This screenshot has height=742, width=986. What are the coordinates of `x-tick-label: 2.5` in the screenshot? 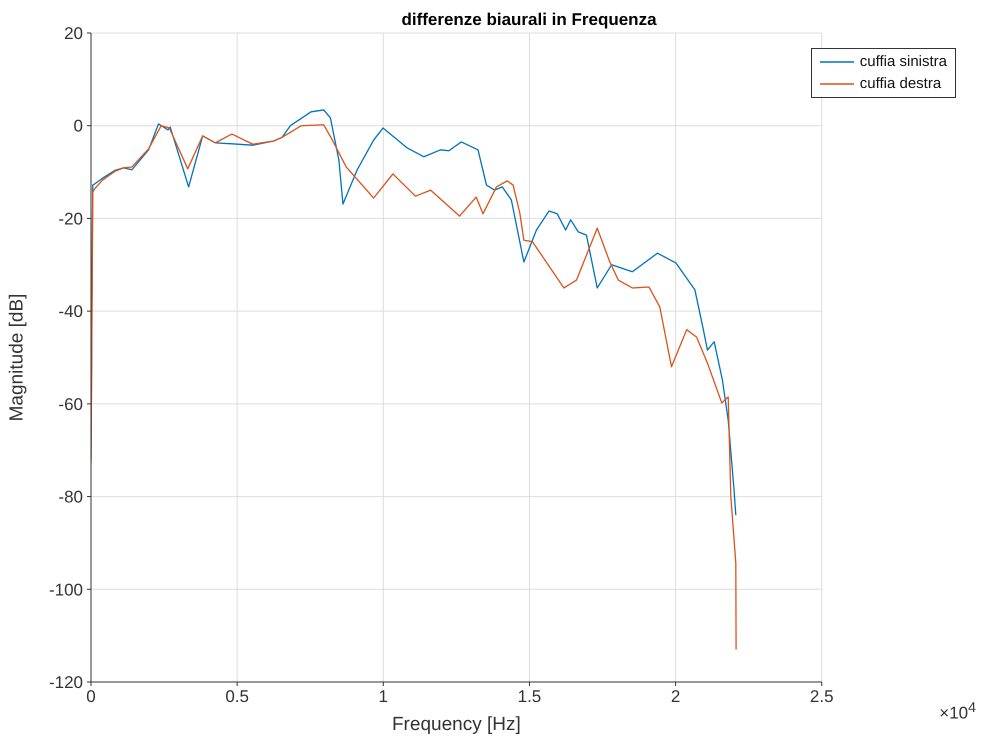 It's located at (822, 696).